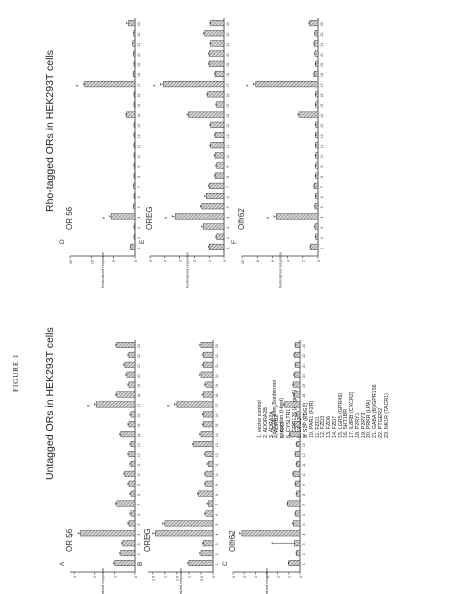 The image size is (474, 594). Describe the element at coordinates (304, 485) in the screenshot. I see `panel-C-category-label: 9` at that location.